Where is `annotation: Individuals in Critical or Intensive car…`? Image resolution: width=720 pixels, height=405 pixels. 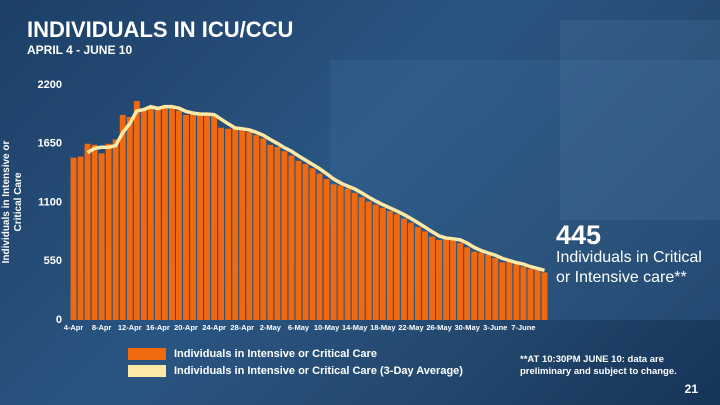 annotation: Individuals in Critical or Intensive car… is located at coordinates (629, 267).